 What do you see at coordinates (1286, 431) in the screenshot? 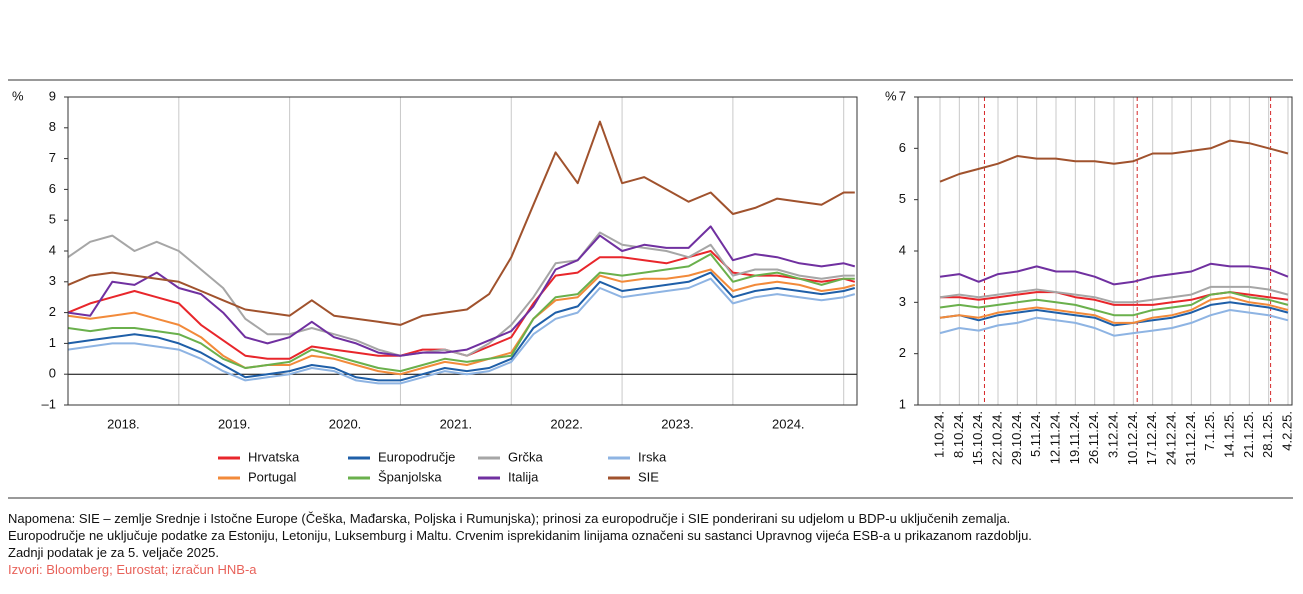
I see `x-tick-label: 4.2.25.` at bounding box center [1286, 431].